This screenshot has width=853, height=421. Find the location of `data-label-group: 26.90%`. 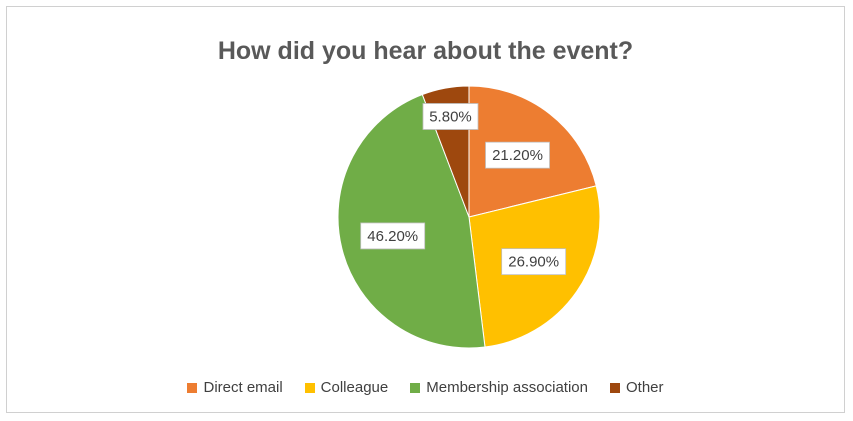

data-label-group: 26.90% is located at coordinates (534, 262).